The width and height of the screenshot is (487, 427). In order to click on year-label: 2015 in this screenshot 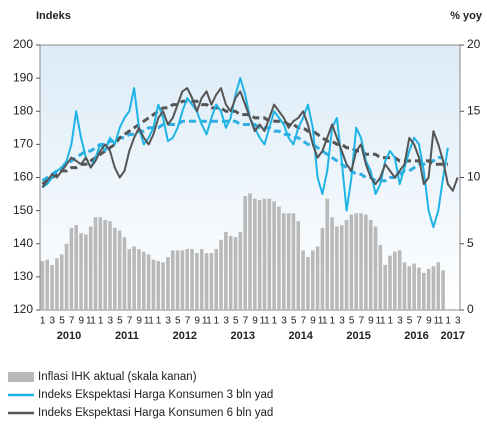, I will do `click(358, 336)`.